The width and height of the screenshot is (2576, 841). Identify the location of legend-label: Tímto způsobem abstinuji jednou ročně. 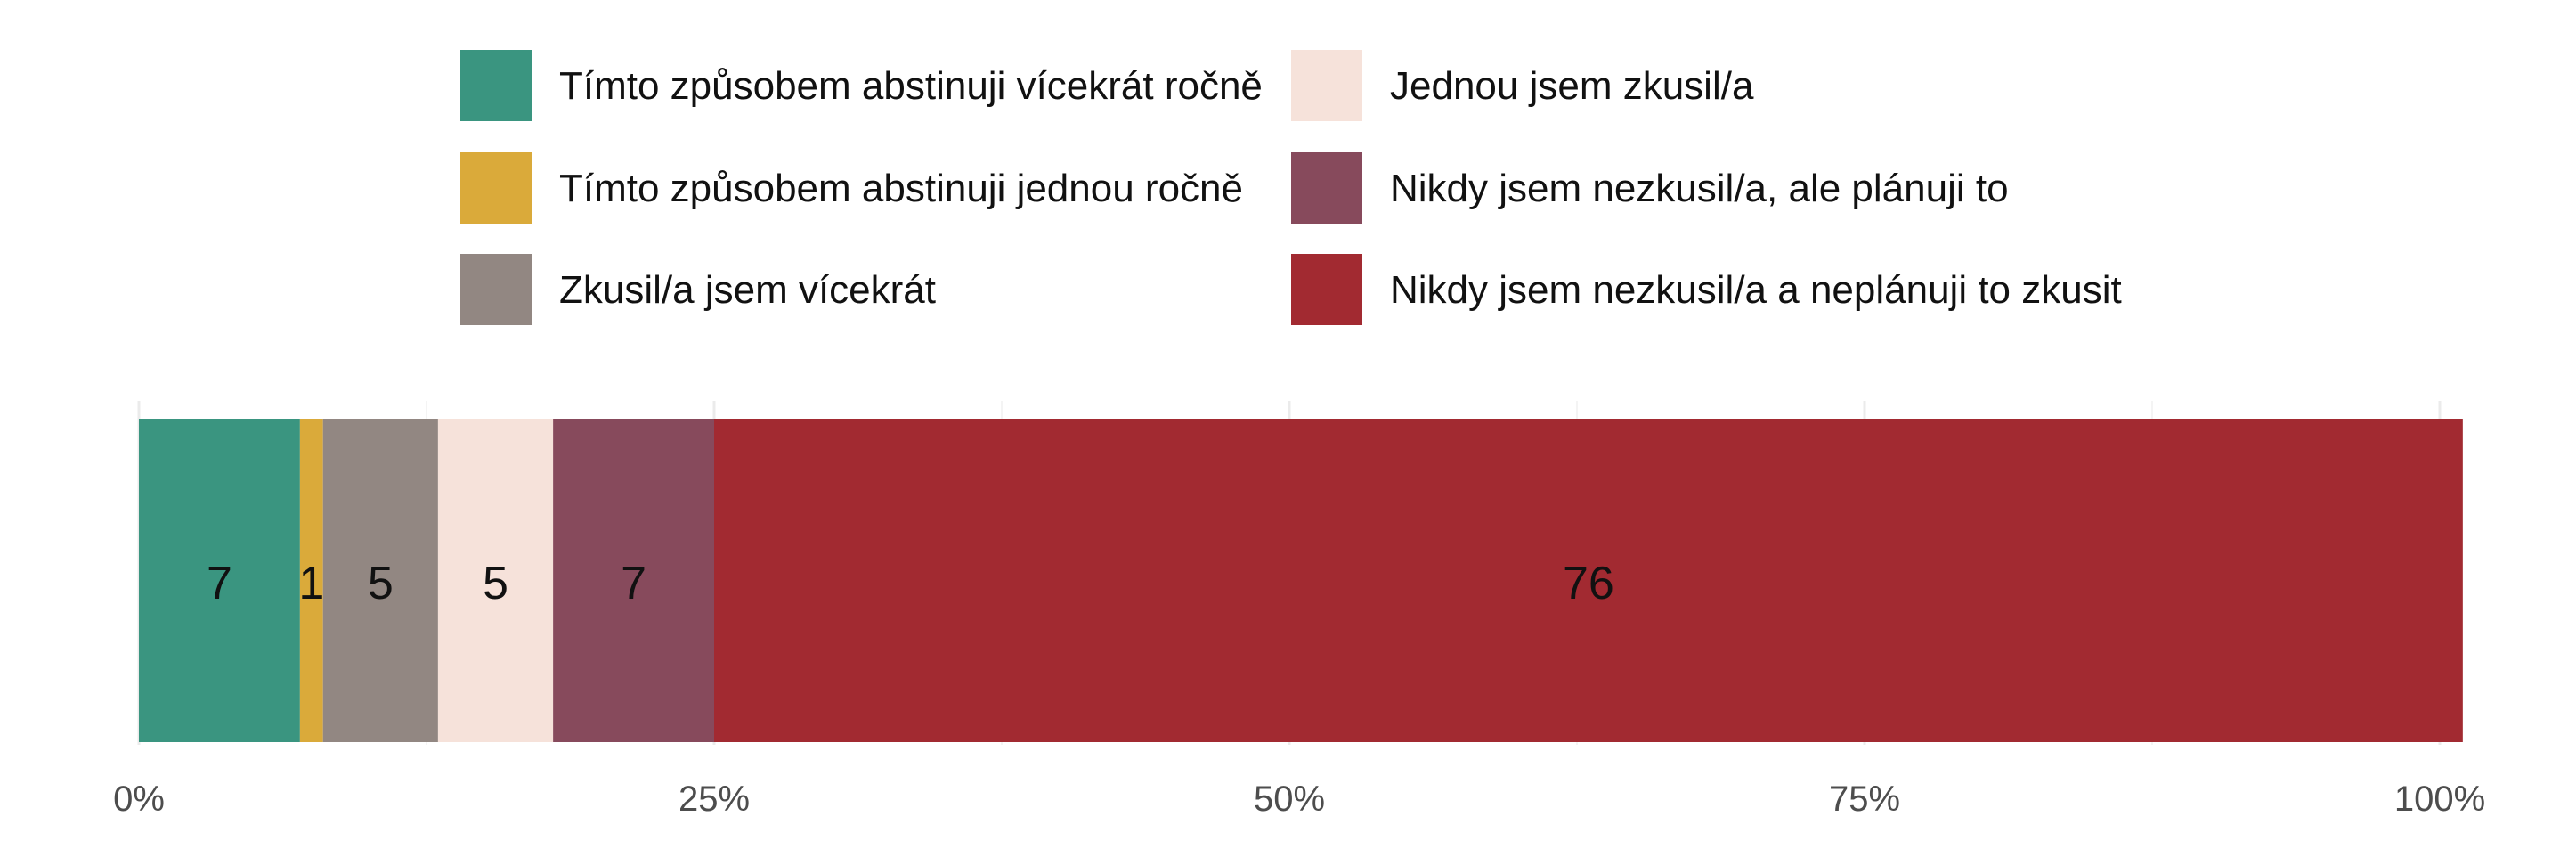
(901, 188).